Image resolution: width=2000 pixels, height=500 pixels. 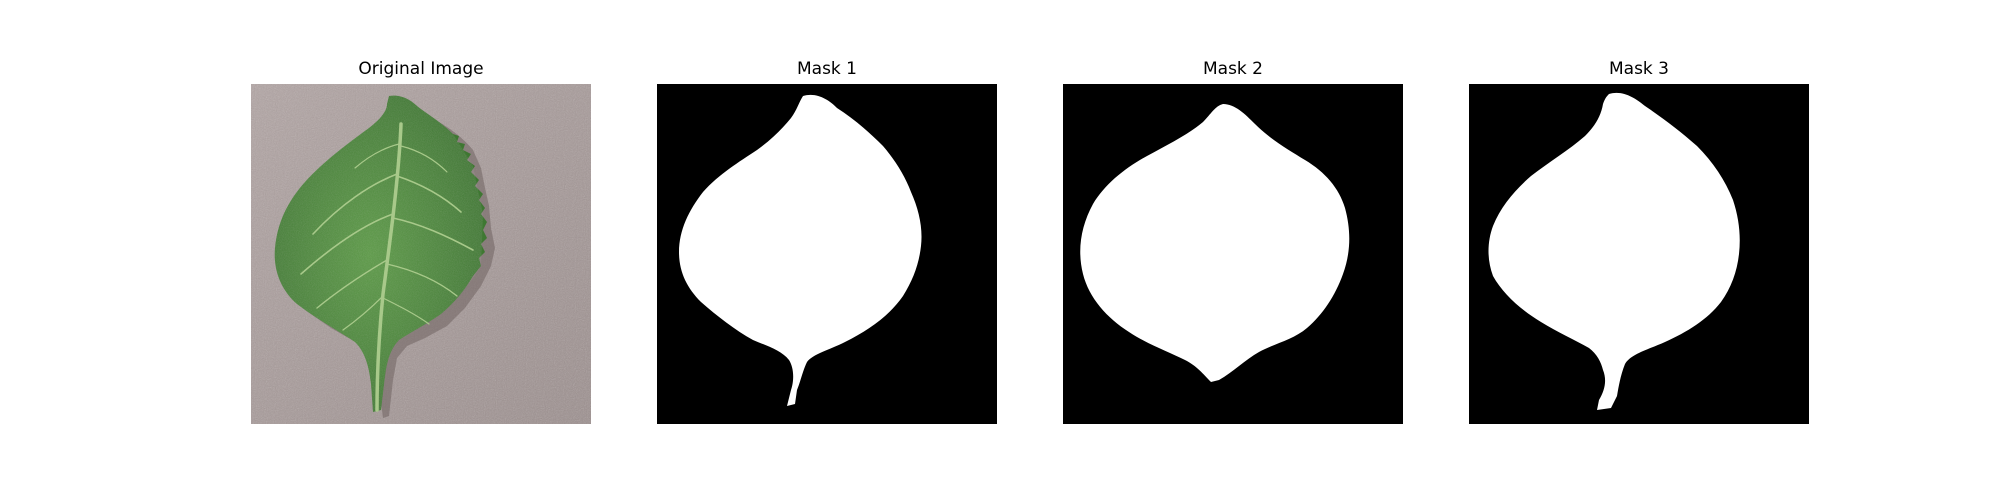 I want to click on mask-2-panel: Mask 2, so click(x=1233, y=240).